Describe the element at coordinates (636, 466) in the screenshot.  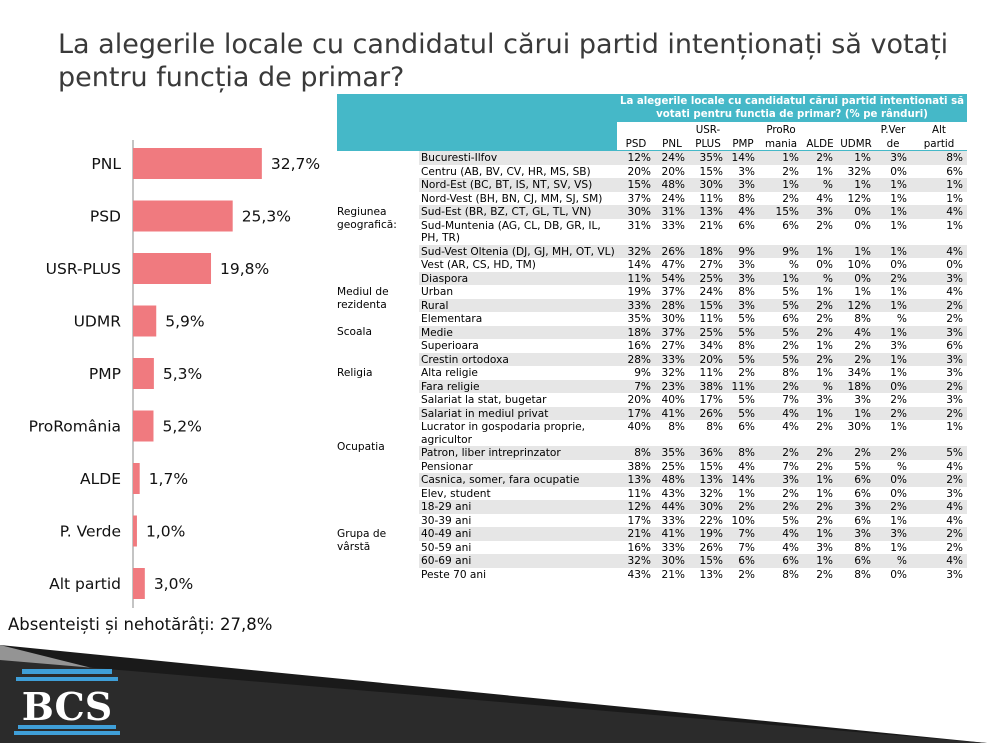
I see `table-cell: 38%` at that location.